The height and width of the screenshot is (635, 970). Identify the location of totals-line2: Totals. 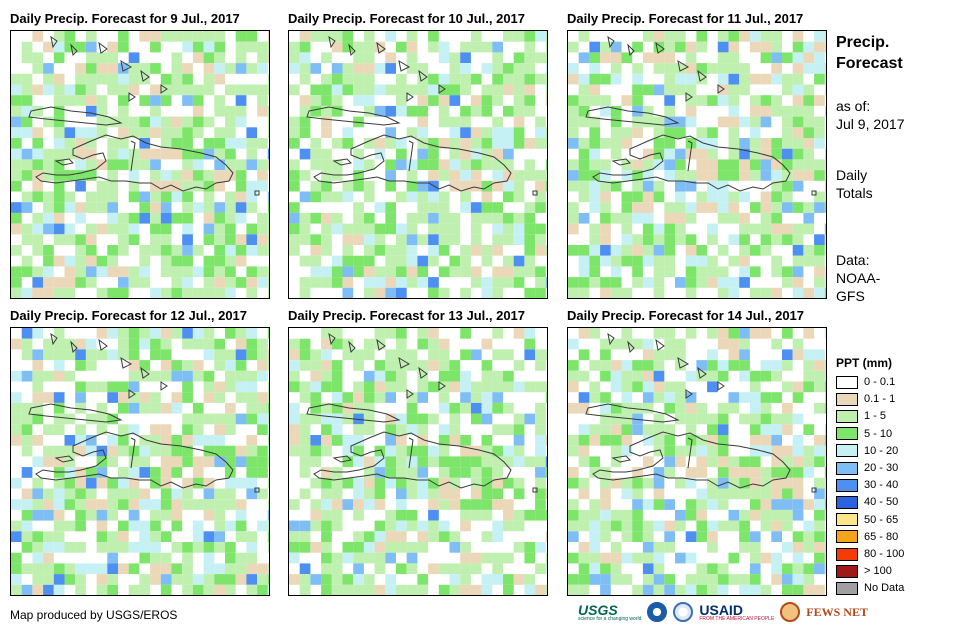
(854, 193).